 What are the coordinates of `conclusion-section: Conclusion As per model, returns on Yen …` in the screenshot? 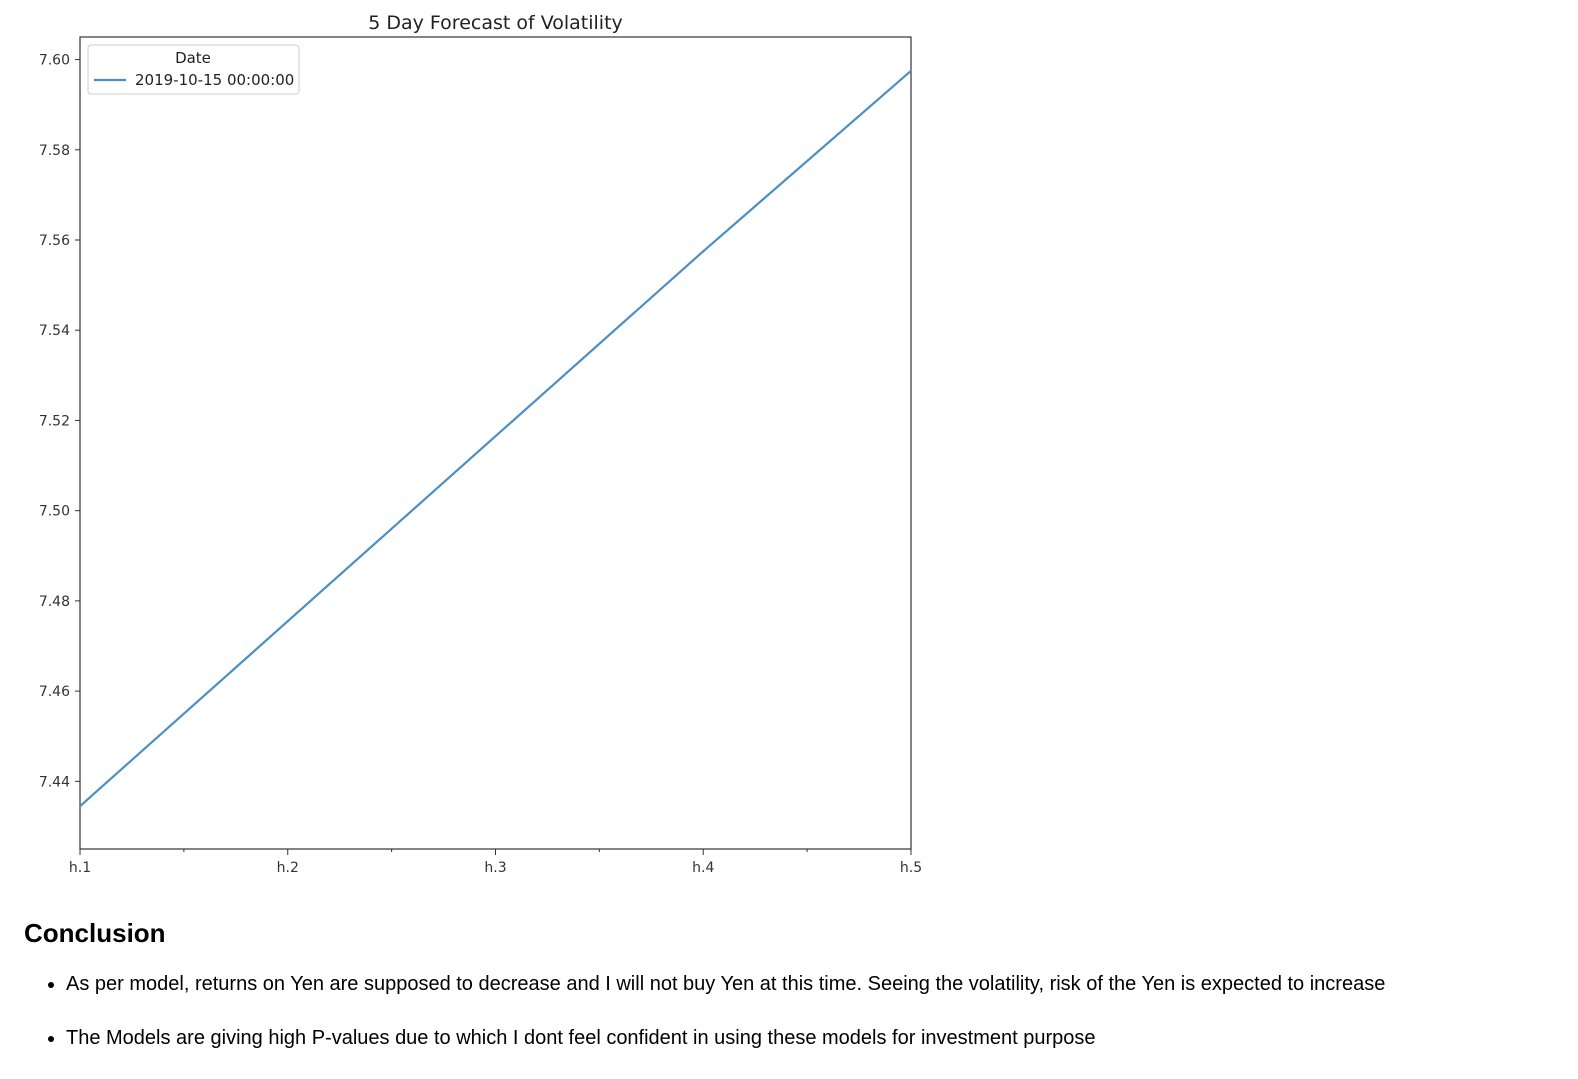 It's located at (789, 998).